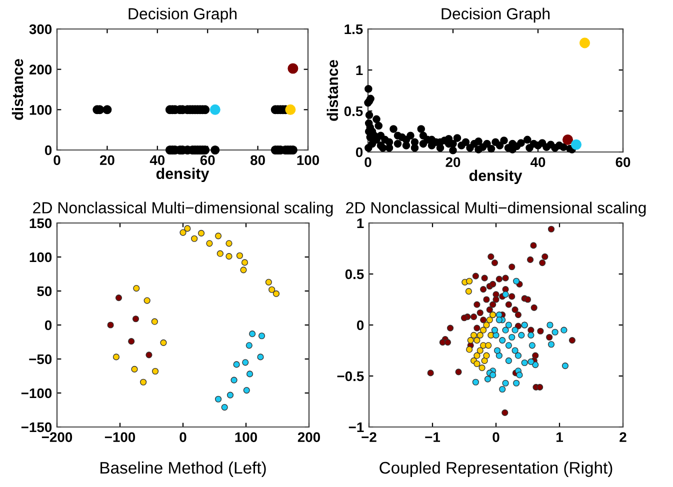 The image size is (673, 487). What do you see at coordinates (57, 160) in the screenshot?
I see `x-tick-label: 0` at bounding box center [57, 160].